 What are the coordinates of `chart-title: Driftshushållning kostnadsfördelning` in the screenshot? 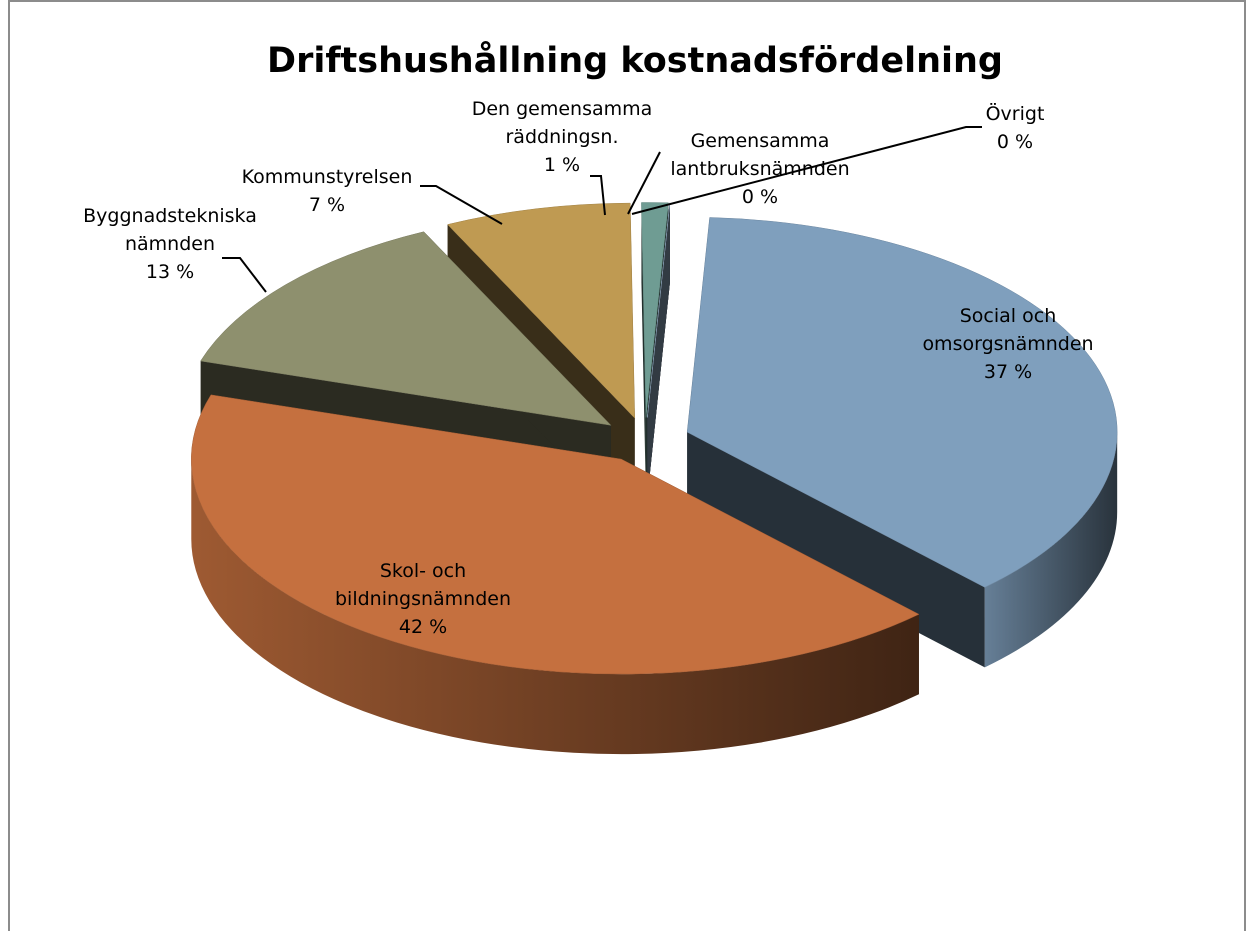 It's located at (635, 60).